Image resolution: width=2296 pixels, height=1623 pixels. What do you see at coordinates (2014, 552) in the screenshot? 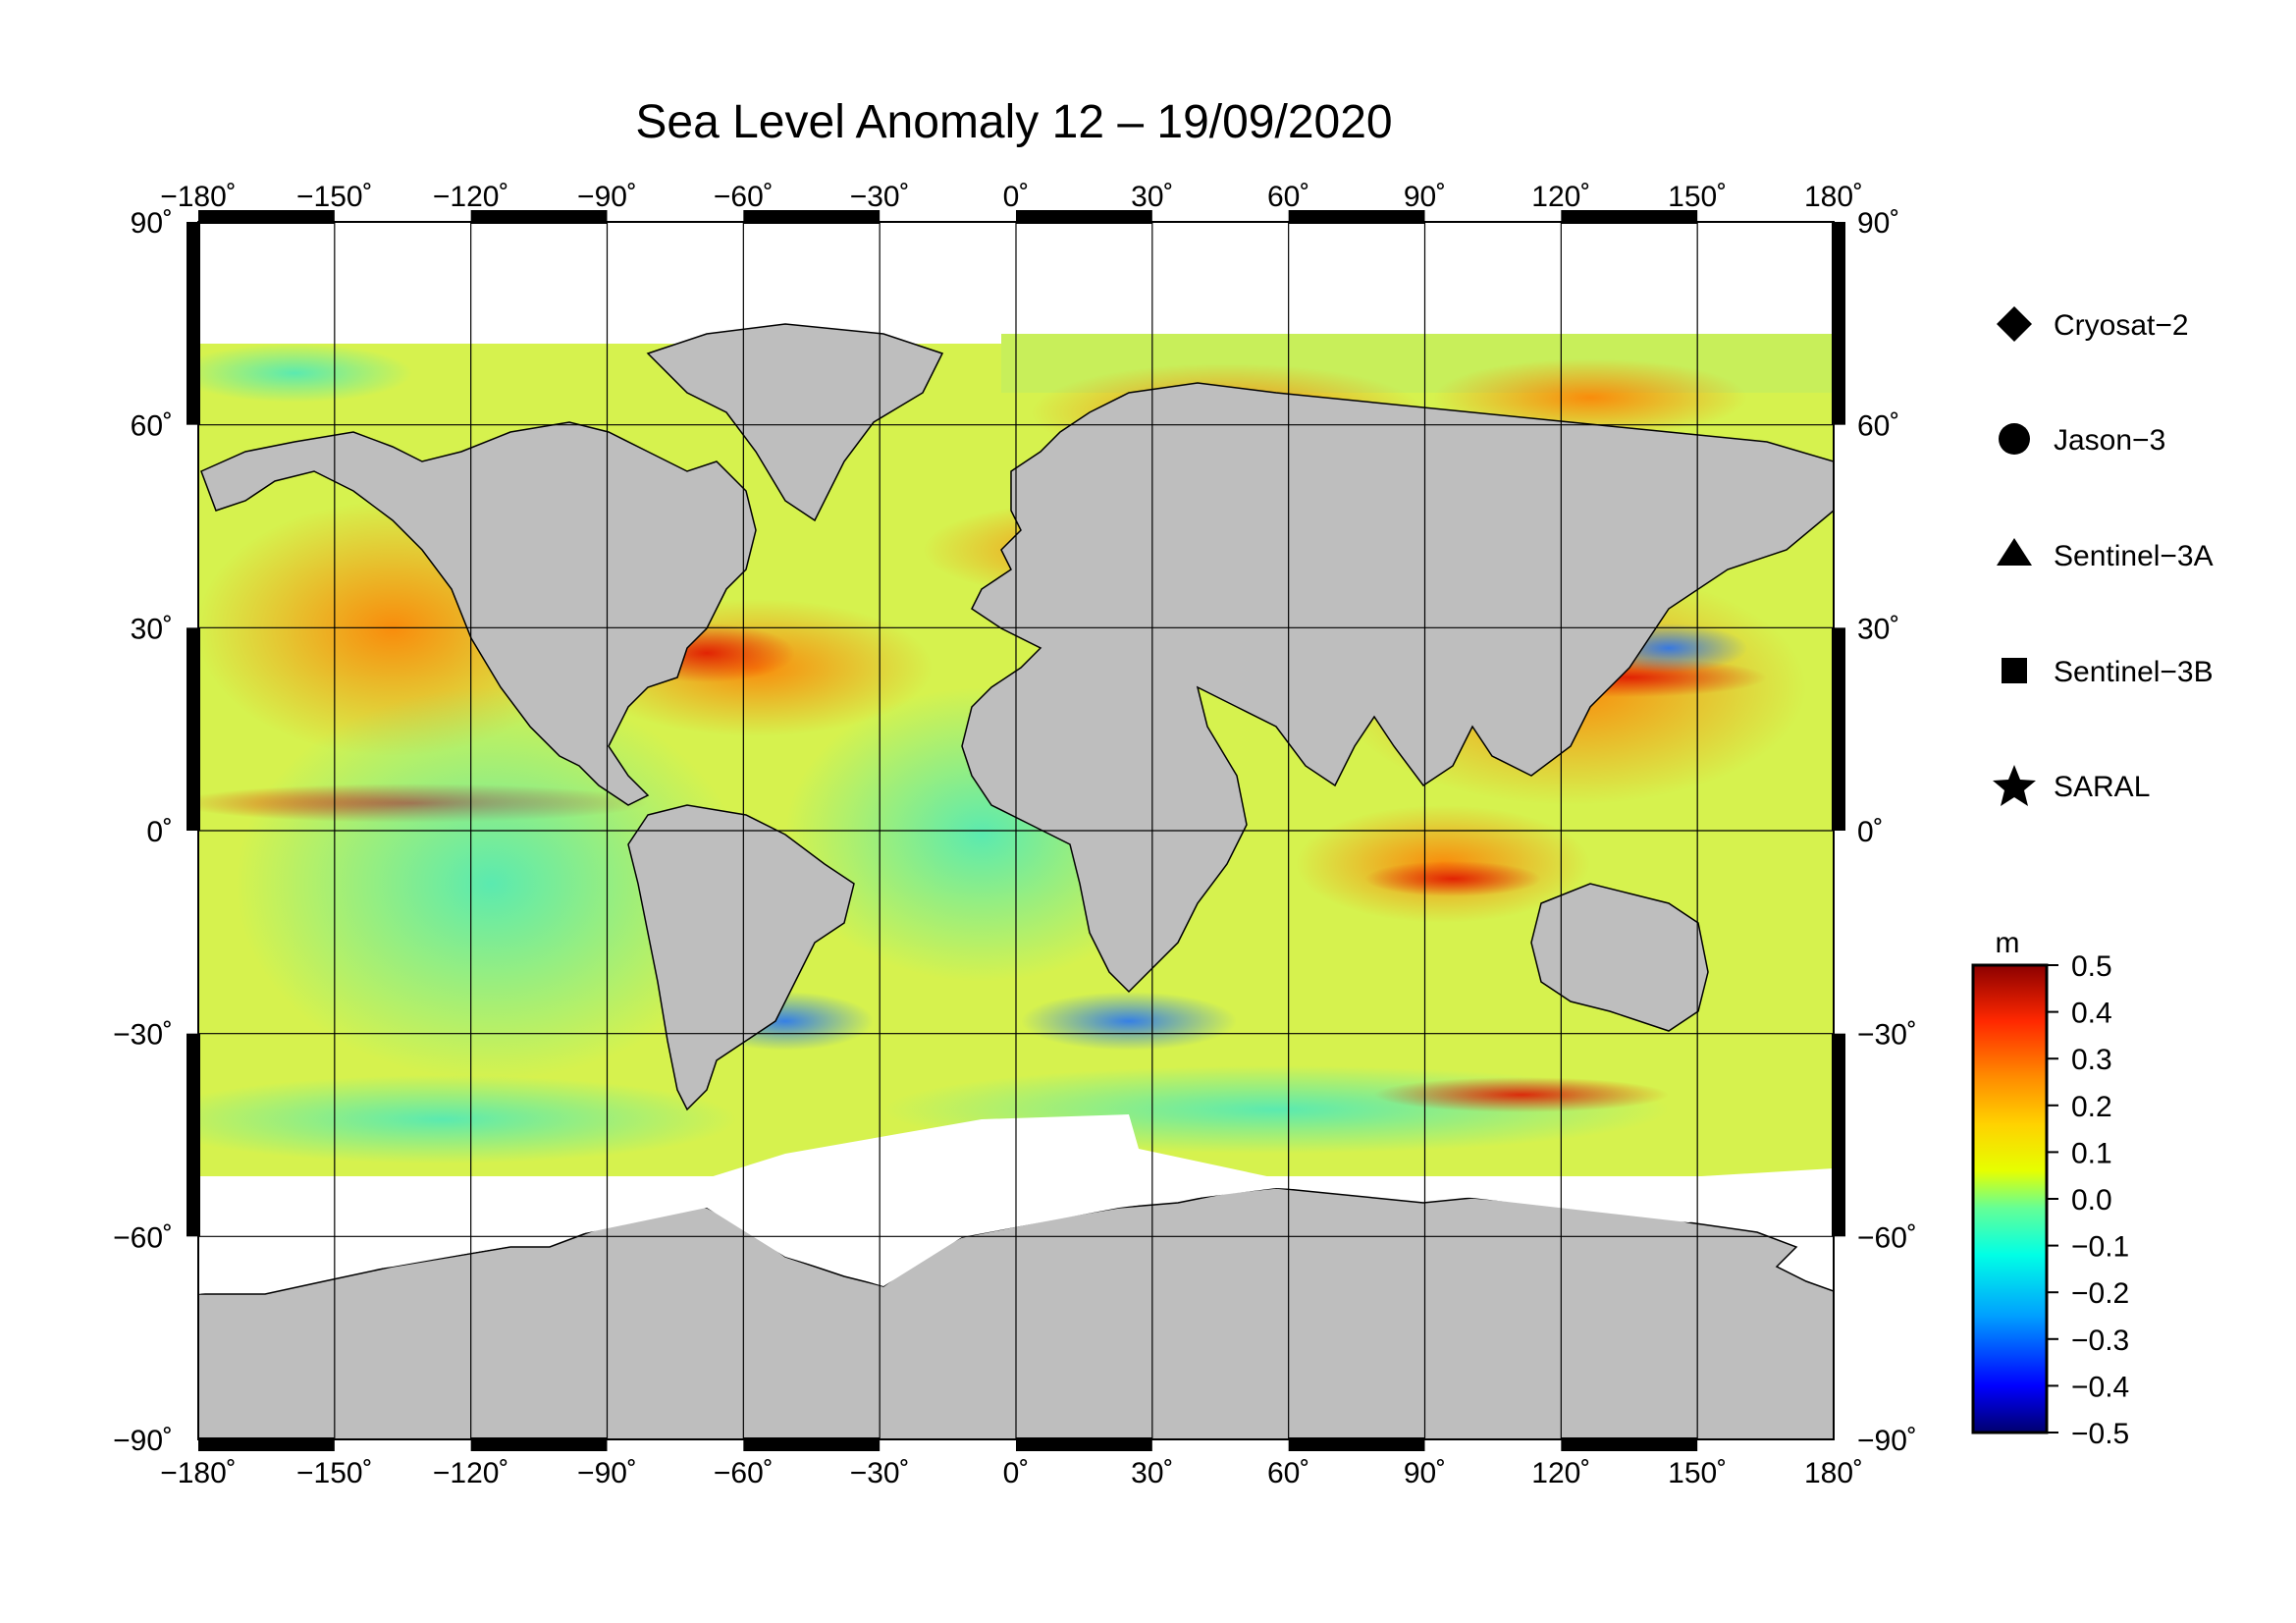
I see `triangle-icon` at bounding box center [2014, 552].